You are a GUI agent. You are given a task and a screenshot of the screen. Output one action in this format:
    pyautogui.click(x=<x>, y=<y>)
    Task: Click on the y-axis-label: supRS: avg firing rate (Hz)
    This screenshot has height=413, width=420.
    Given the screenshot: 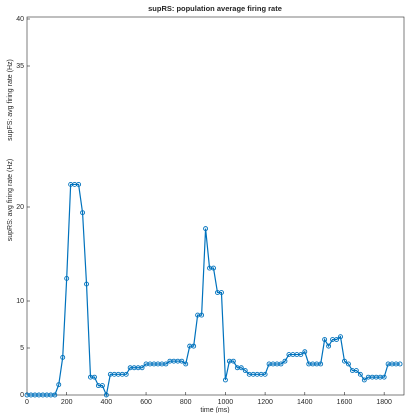 What is the action you would take?
    pyautogui.click(x=10, y=200)
    